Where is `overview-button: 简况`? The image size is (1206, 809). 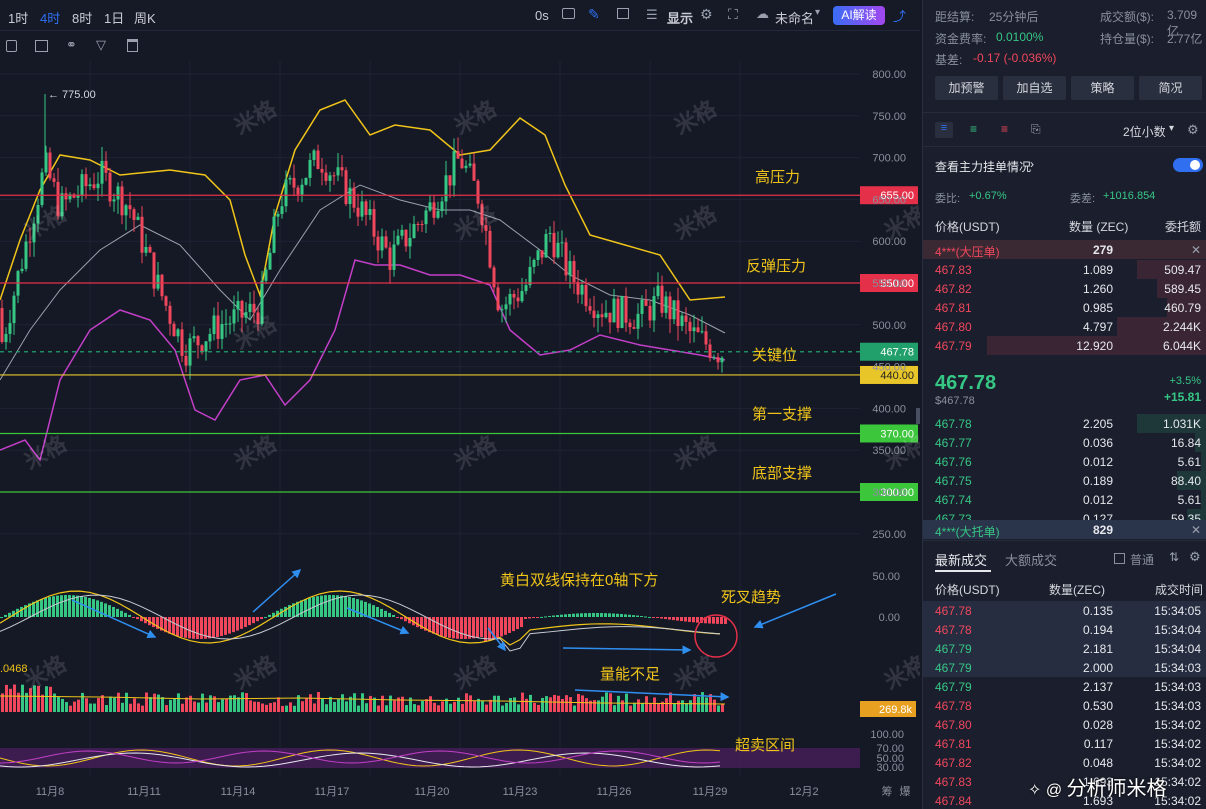
overview-button: 简况 is located at coordinates (1170, 88).